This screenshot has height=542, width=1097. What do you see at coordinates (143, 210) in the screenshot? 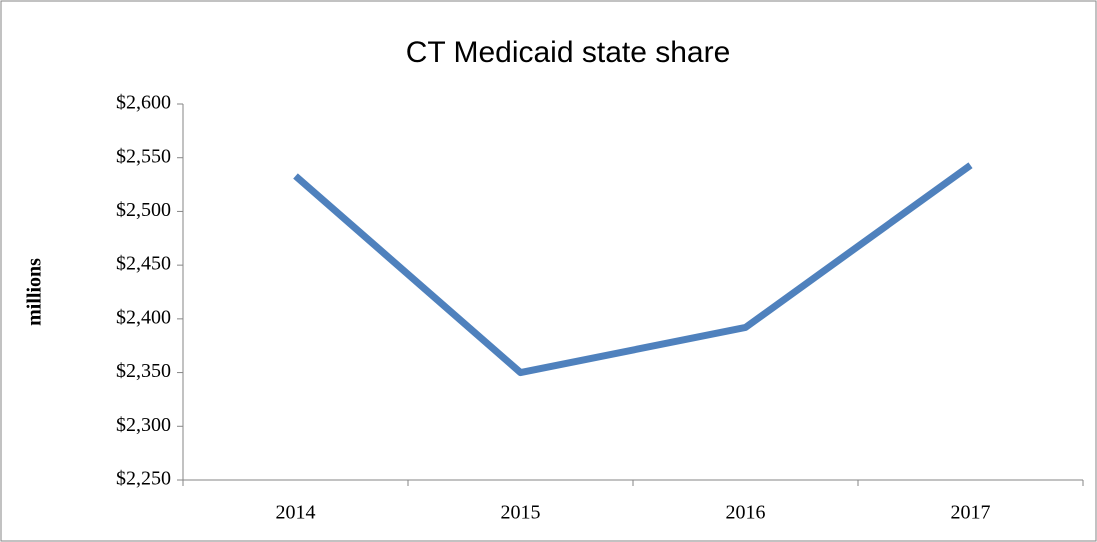
I see `y-tick-label: $2,500` at bounding box center [143, 210].